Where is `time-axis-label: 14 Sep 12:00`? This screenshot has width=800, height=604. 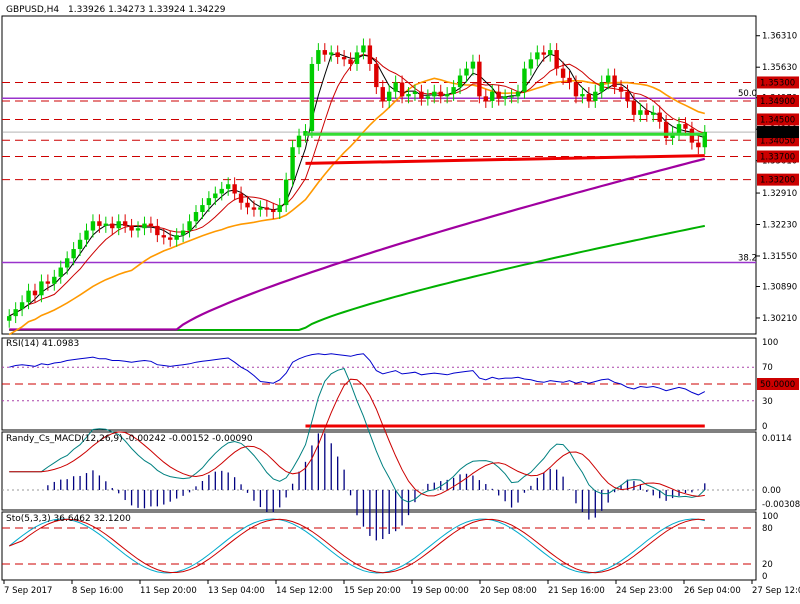 time-axis-label: 14 Sep 12:00 is located at coordinates (304, 591).